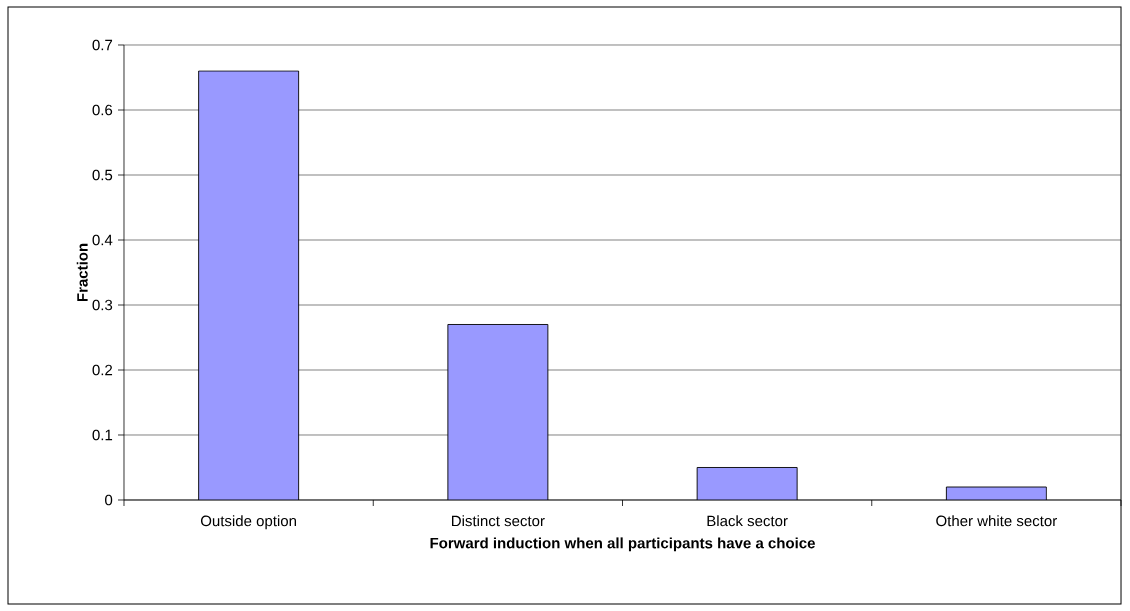  I want to click on y-tick-label: 0.3, so click(102, 305).